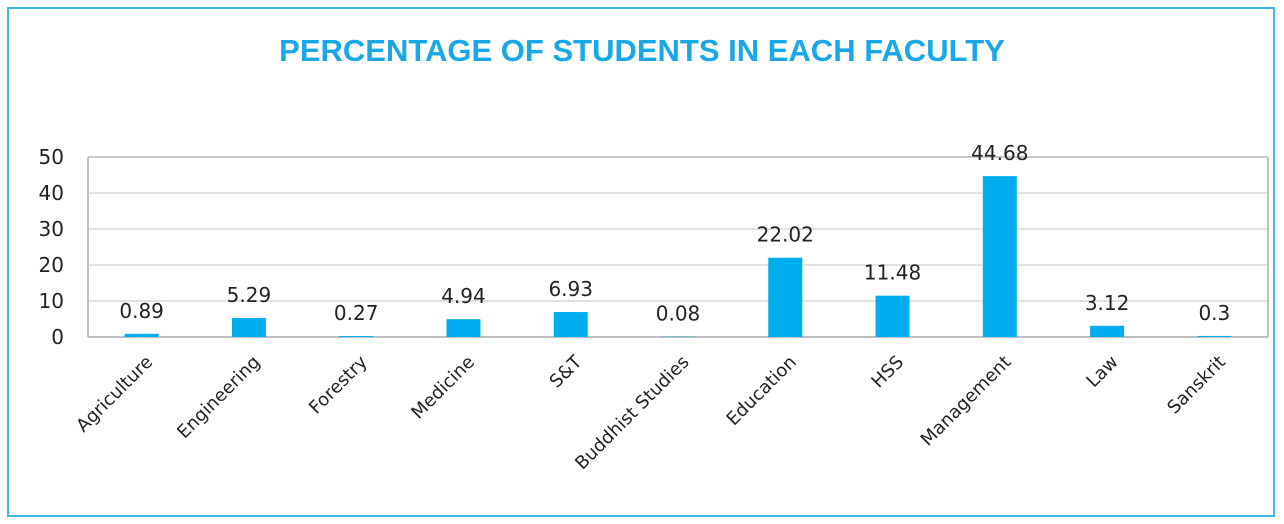  I want to click on bar-medicine, so click(463, 328).